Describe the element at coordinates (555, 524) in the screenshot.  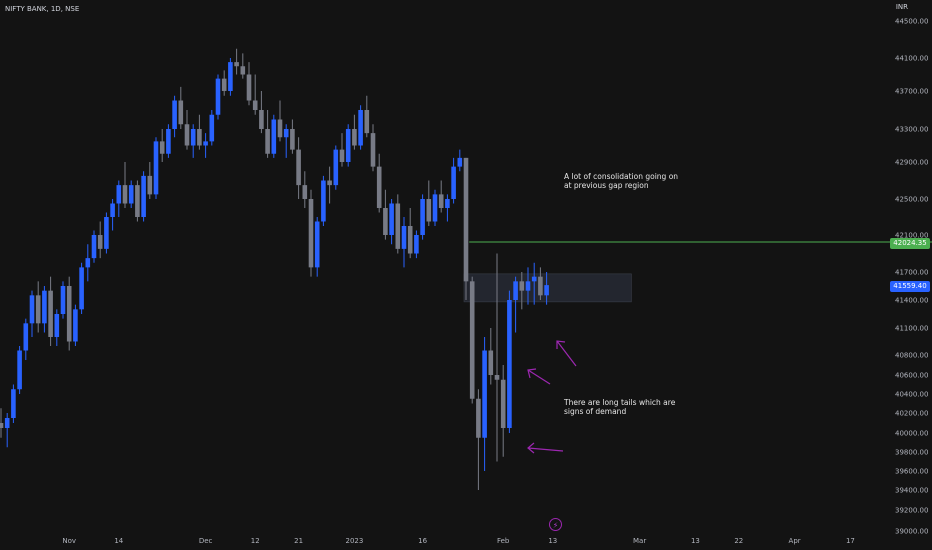
I see `lightning-bolt-icon: ⚡` at that location.